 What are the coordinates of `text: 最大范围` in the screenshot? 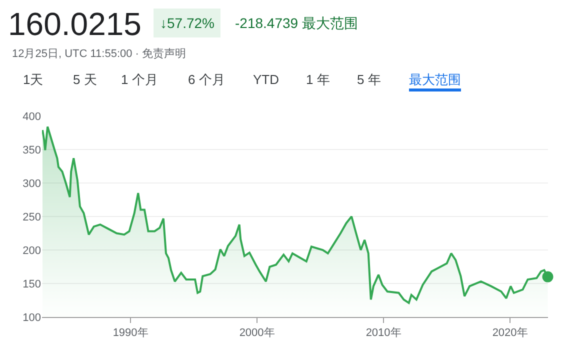 It's located at (435, 79).